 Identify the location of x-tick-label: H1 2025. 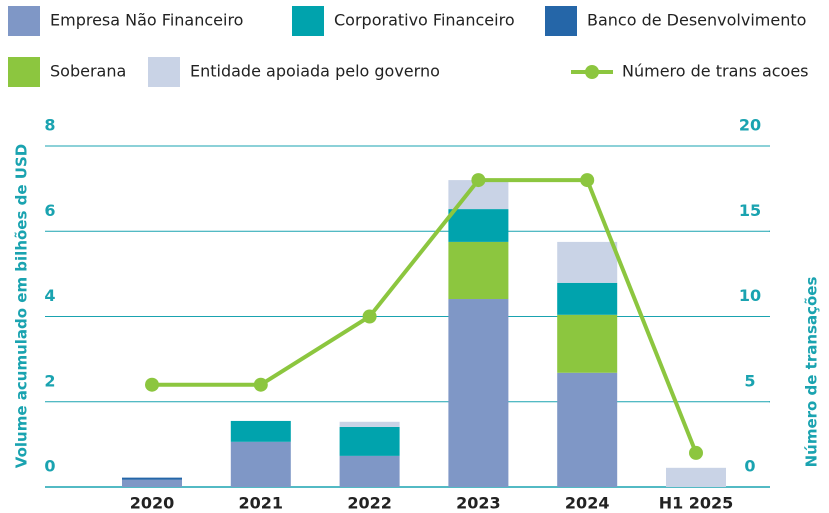
(696, 503).